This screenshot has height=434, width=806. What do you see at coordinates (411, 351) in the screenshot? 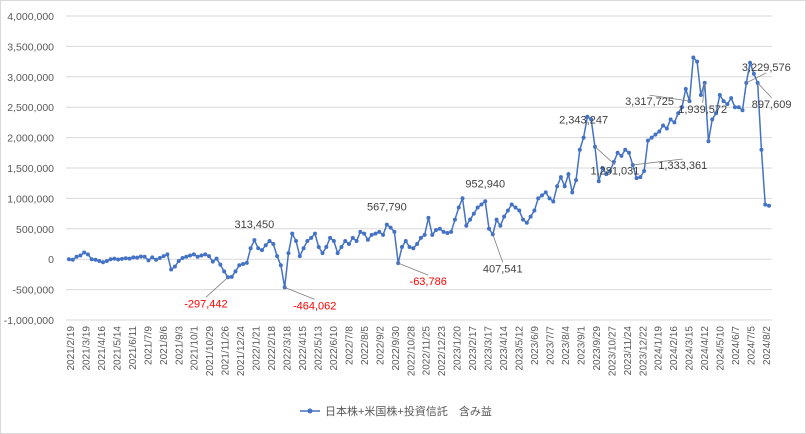
I see `x-tick-label: 2022/10/28` at bounding box center [411, 351].